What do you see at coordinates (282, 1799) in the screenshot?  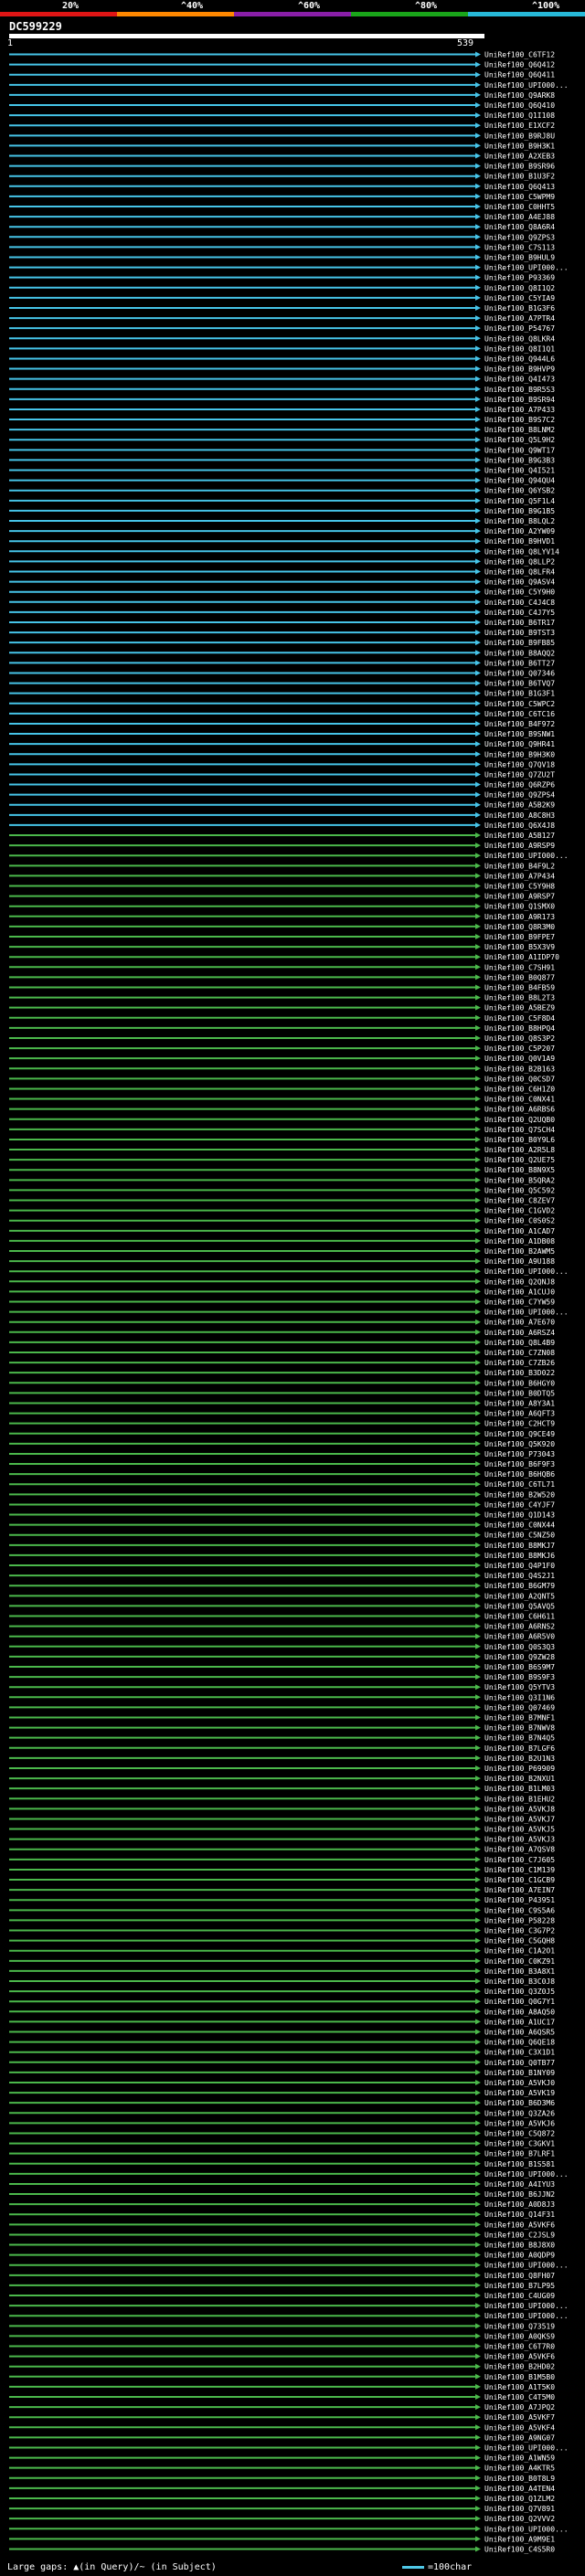 I see `hit-row: UniRef100_B1EHU2` at bounding box center [282, 1799].